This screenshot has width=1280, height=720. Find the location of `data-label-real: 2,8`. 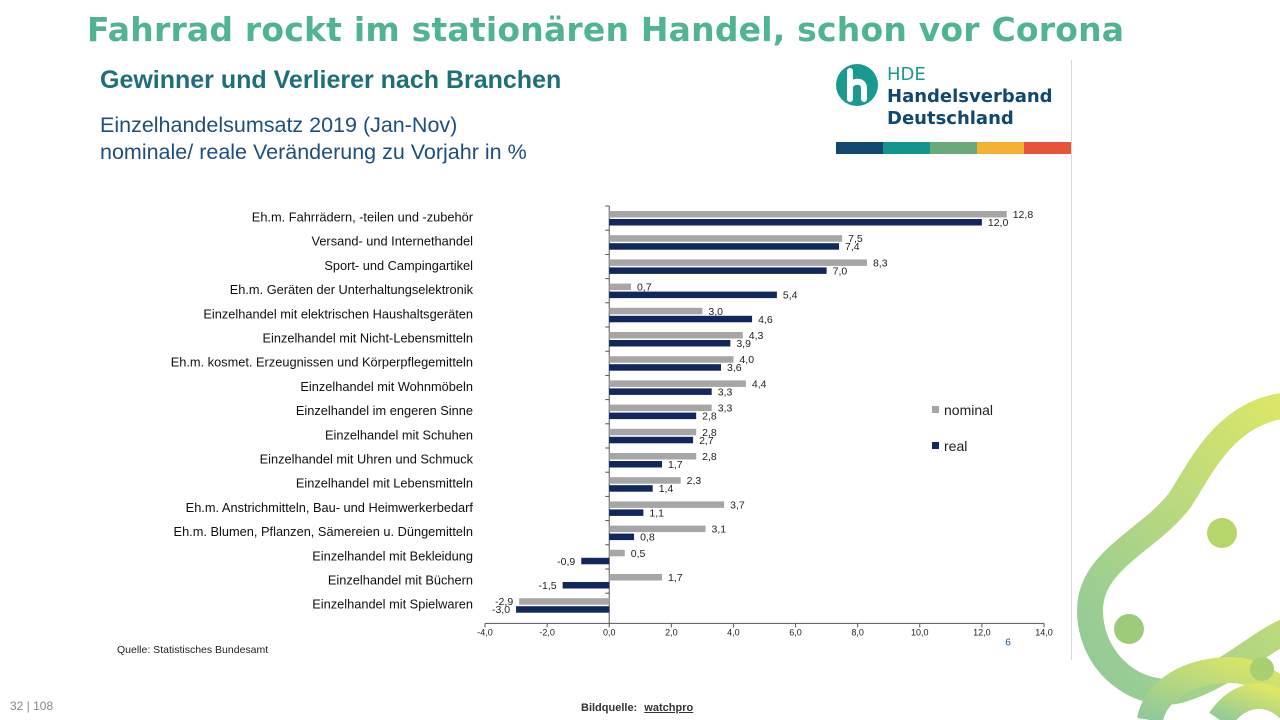

data-label-real: 2,8 is located at coordinates (709, 417).